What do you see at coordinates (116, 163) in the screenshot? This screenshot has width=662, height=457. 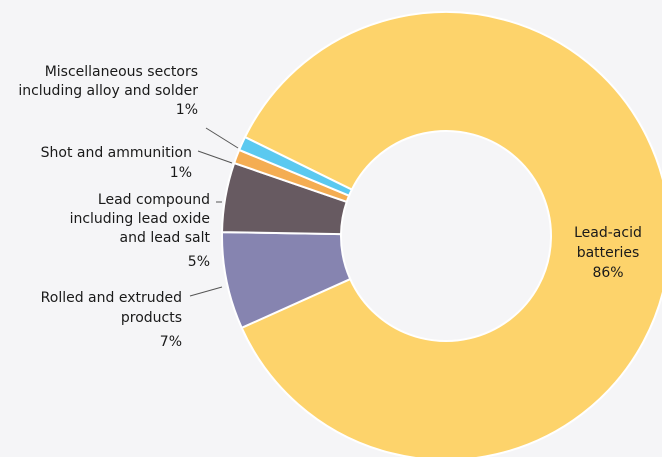 I see `label-shot: Shot and ammunition 1%` at bounding box center [116, 163].